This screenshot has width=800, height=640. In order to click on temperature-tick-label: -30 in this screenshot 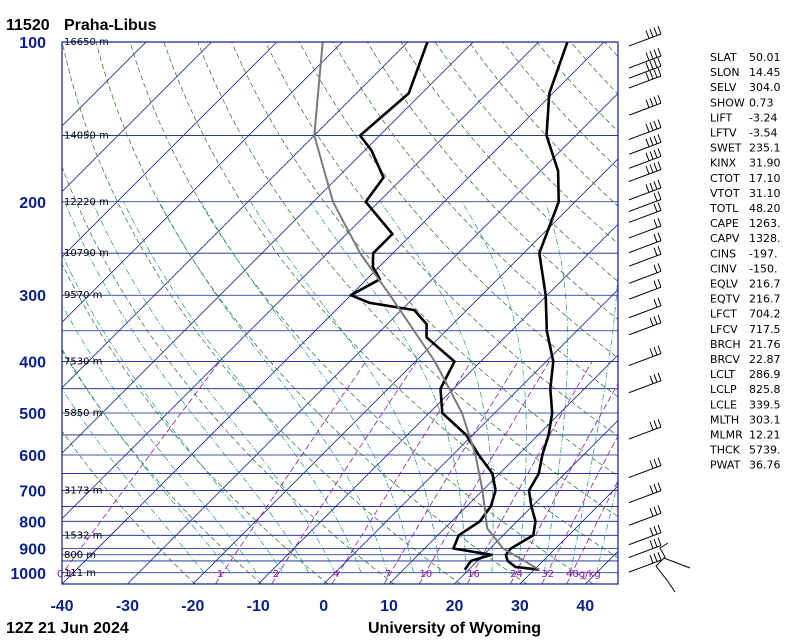, I will do `click(127, 606)`.